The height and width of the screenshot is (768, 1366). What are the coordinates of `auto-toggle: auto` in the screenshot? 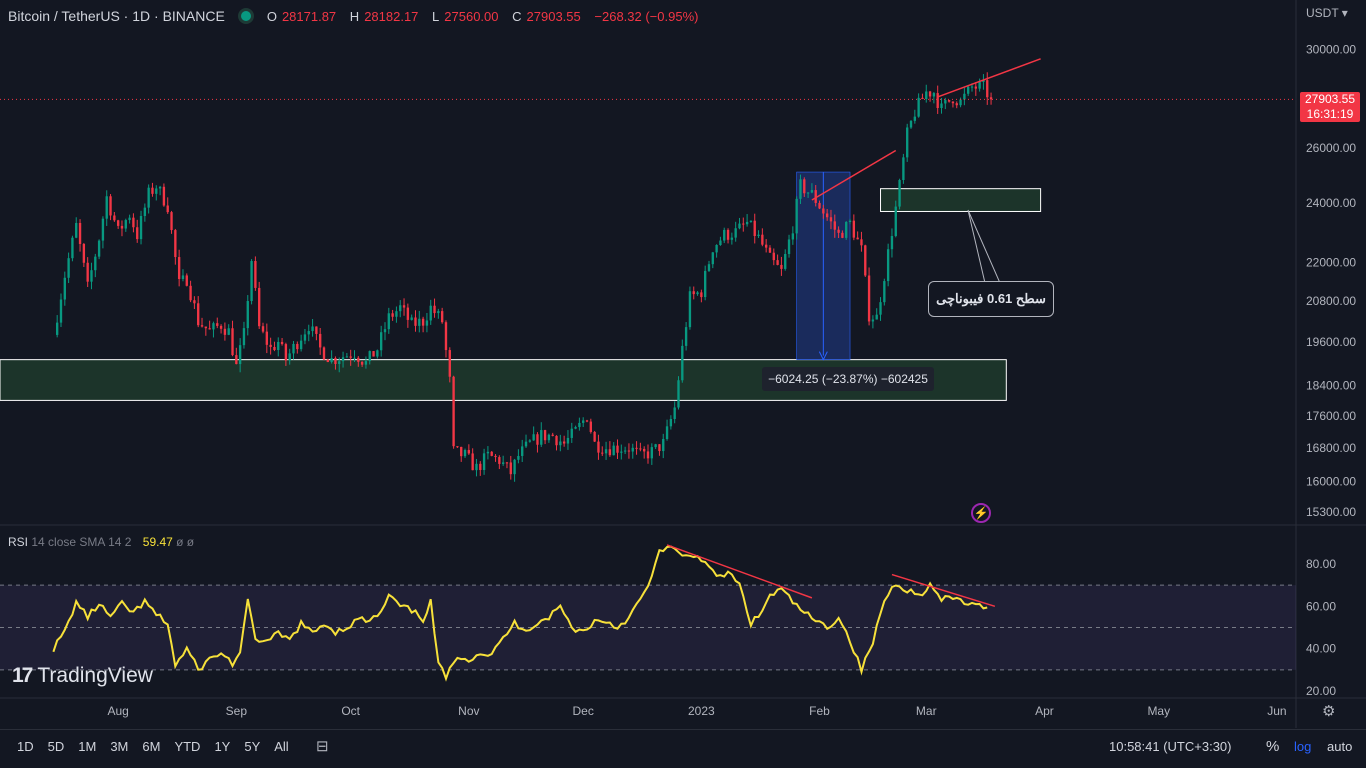 It's located at (1340, 746).